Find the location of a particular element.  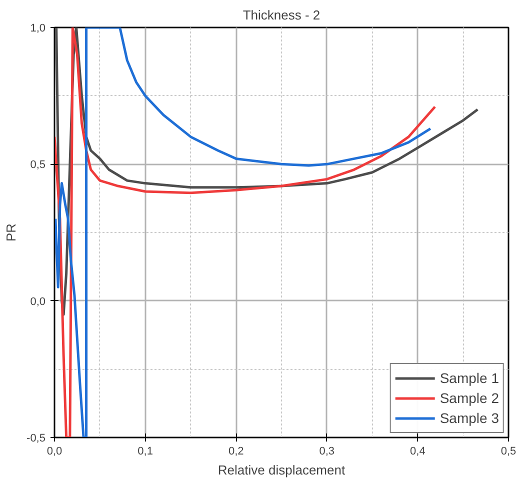

legend-label: Sample 2 is located at coordinates (469, 398).